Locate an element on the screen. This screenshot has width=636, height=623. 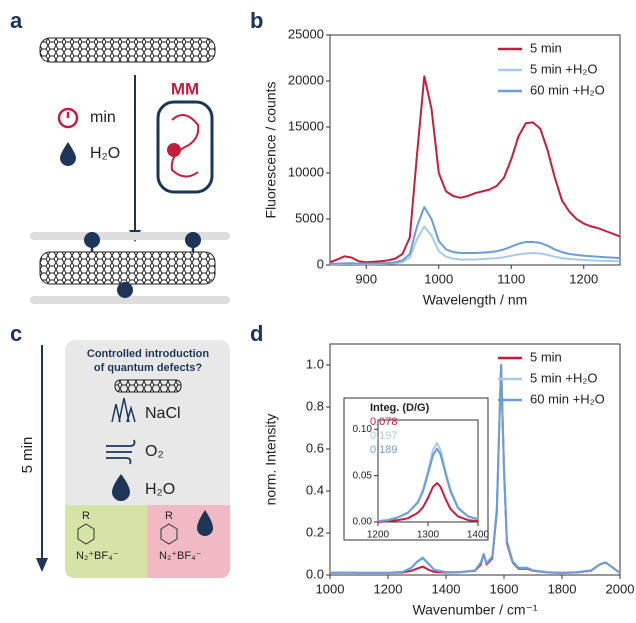
clock-icon is located at coordinates (68, 118).